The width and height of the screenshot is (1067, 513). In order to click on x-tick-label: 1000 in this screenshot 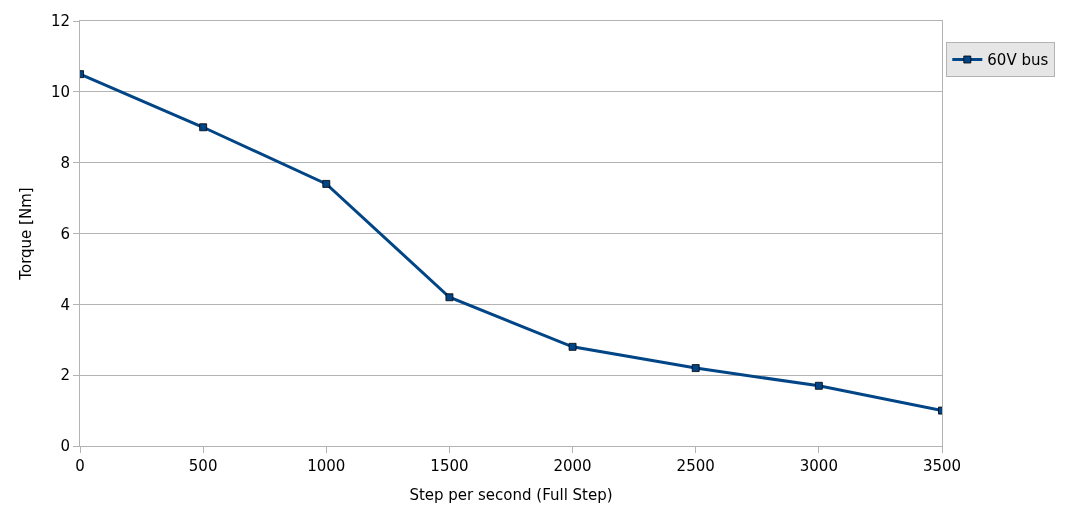, I will do `click(326, 466)`.